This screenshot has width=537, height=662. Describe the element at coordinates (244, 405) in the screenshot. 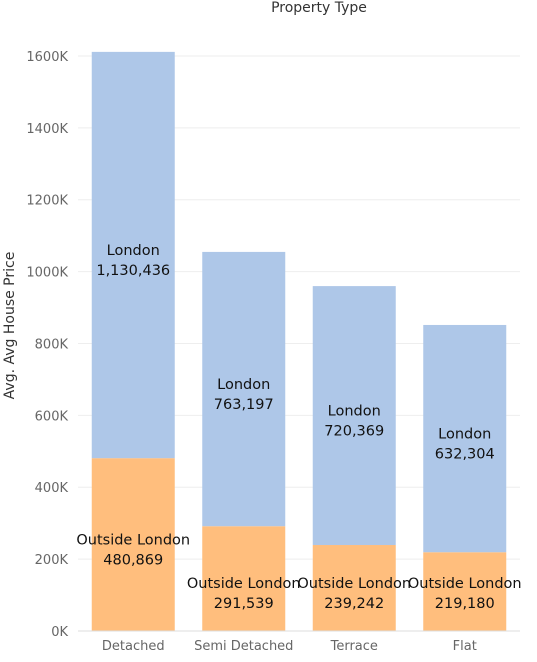

I see `data-label-value: 763,197` at that location.